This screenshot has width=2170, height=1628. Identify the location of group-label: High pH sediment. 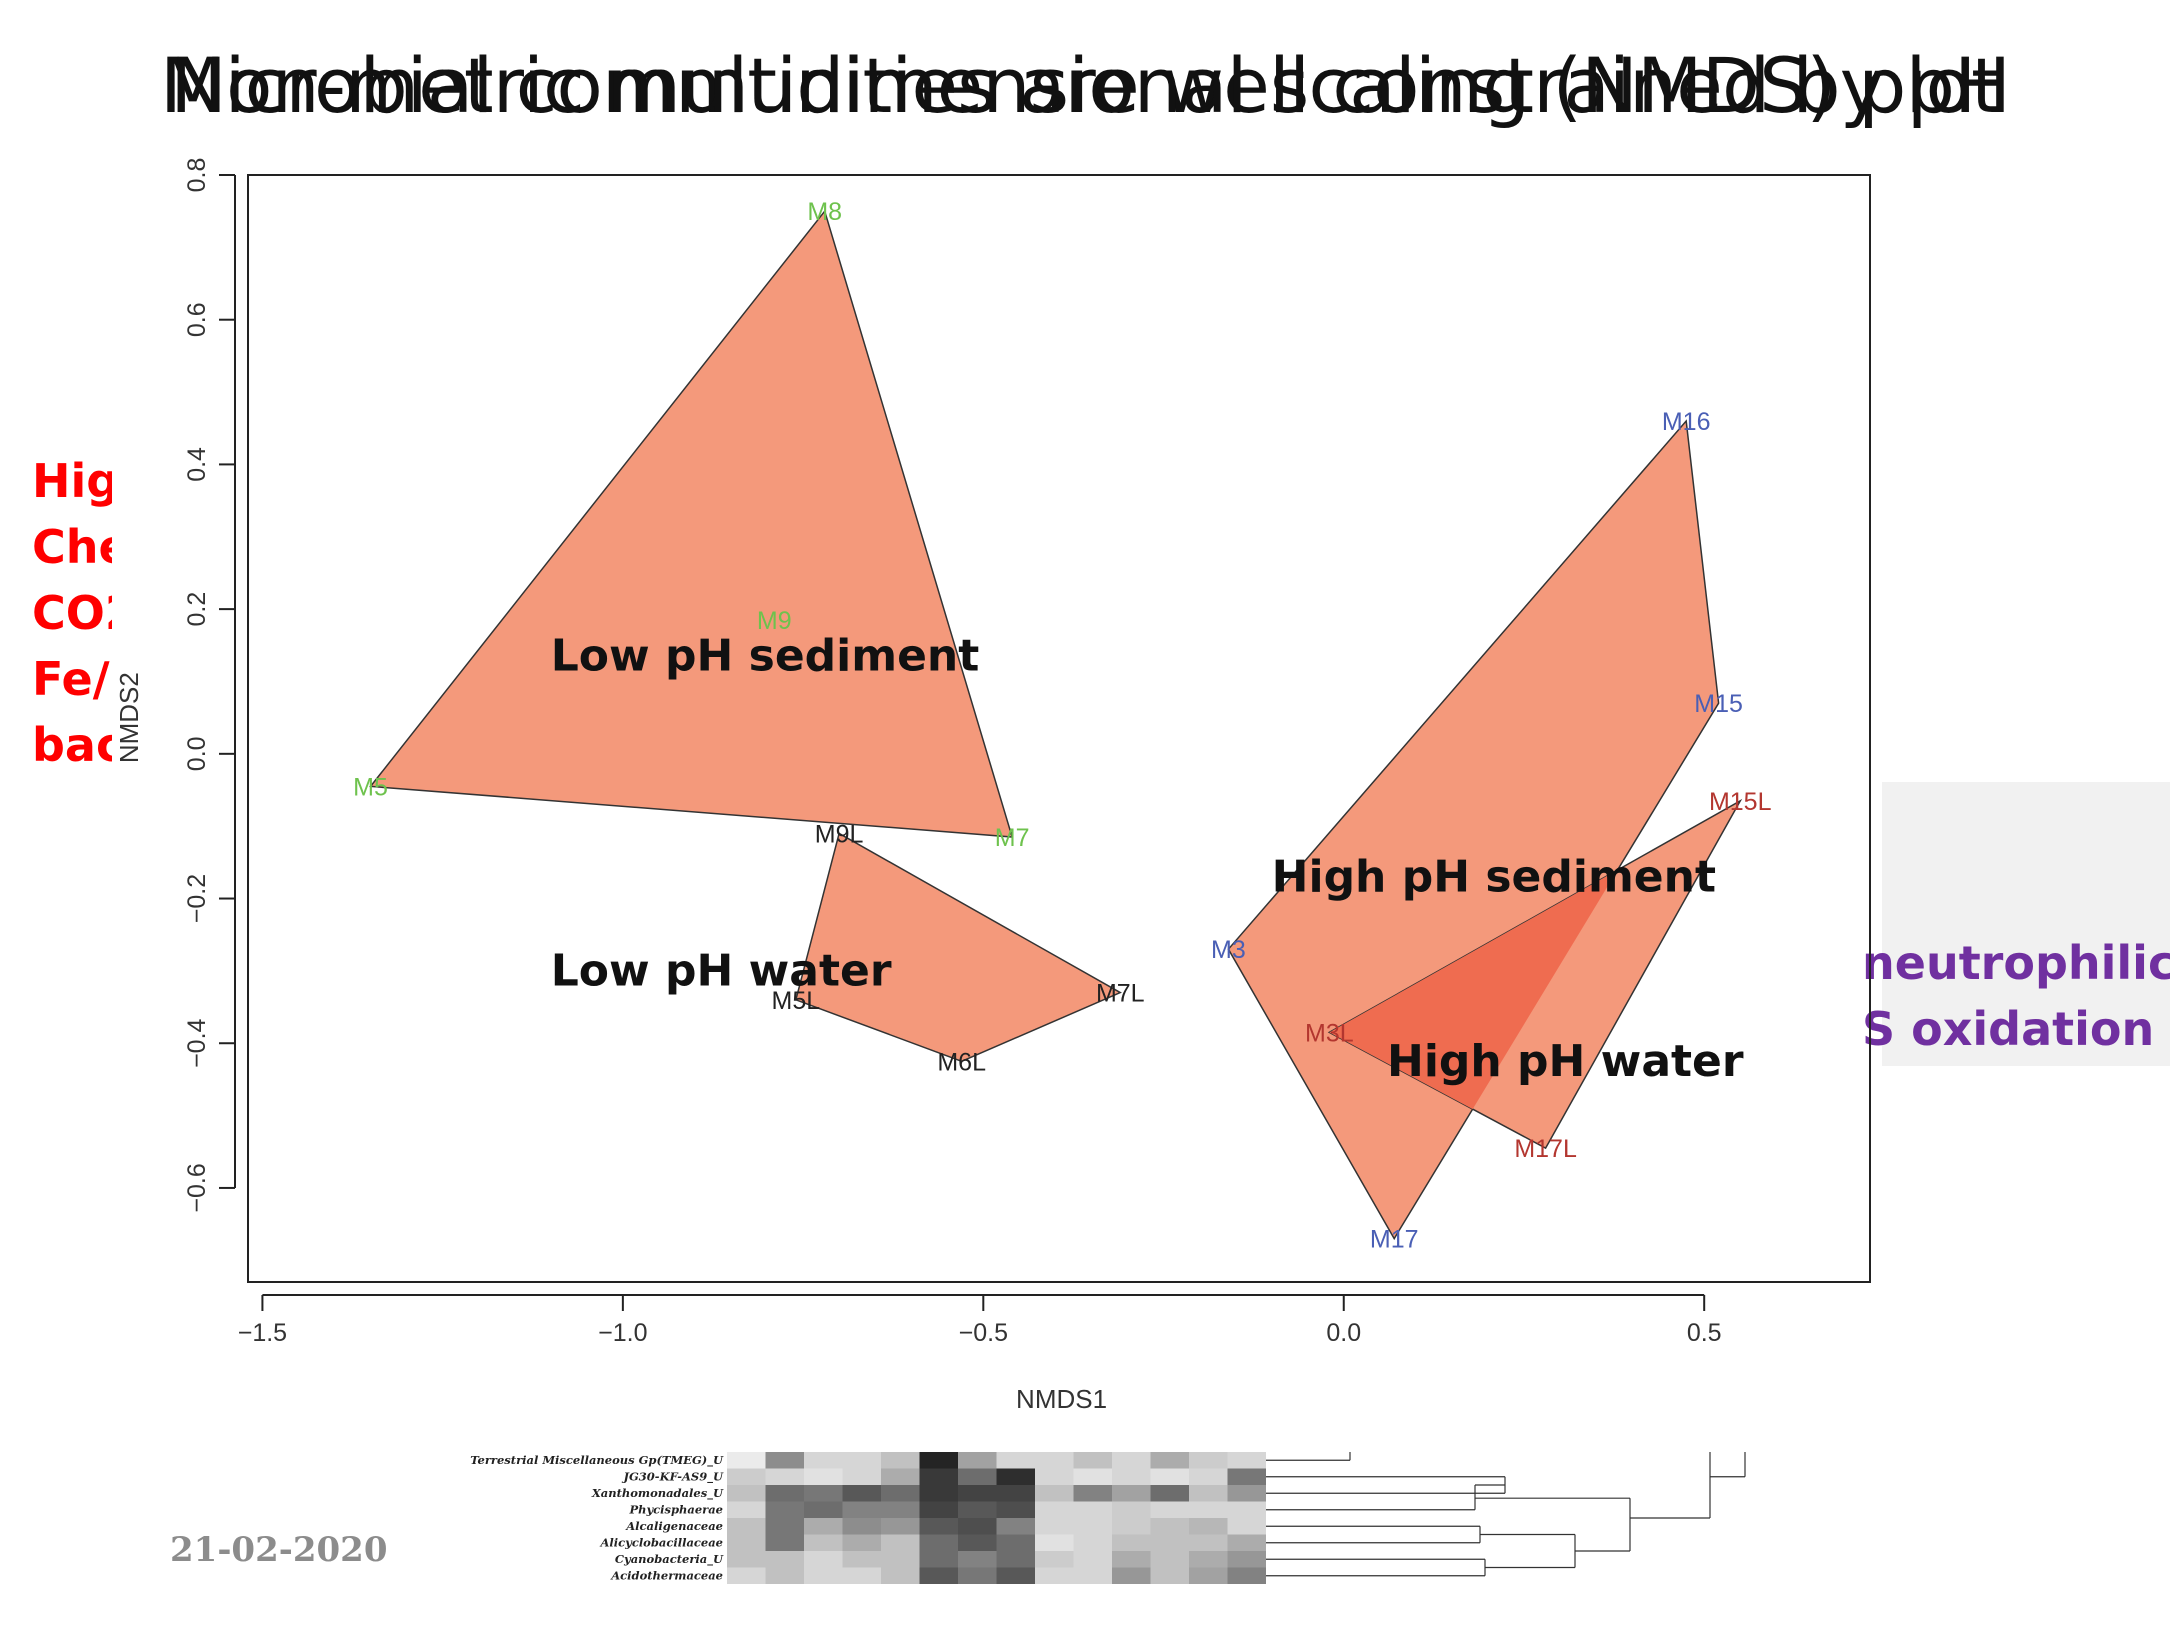
(1494, 876).